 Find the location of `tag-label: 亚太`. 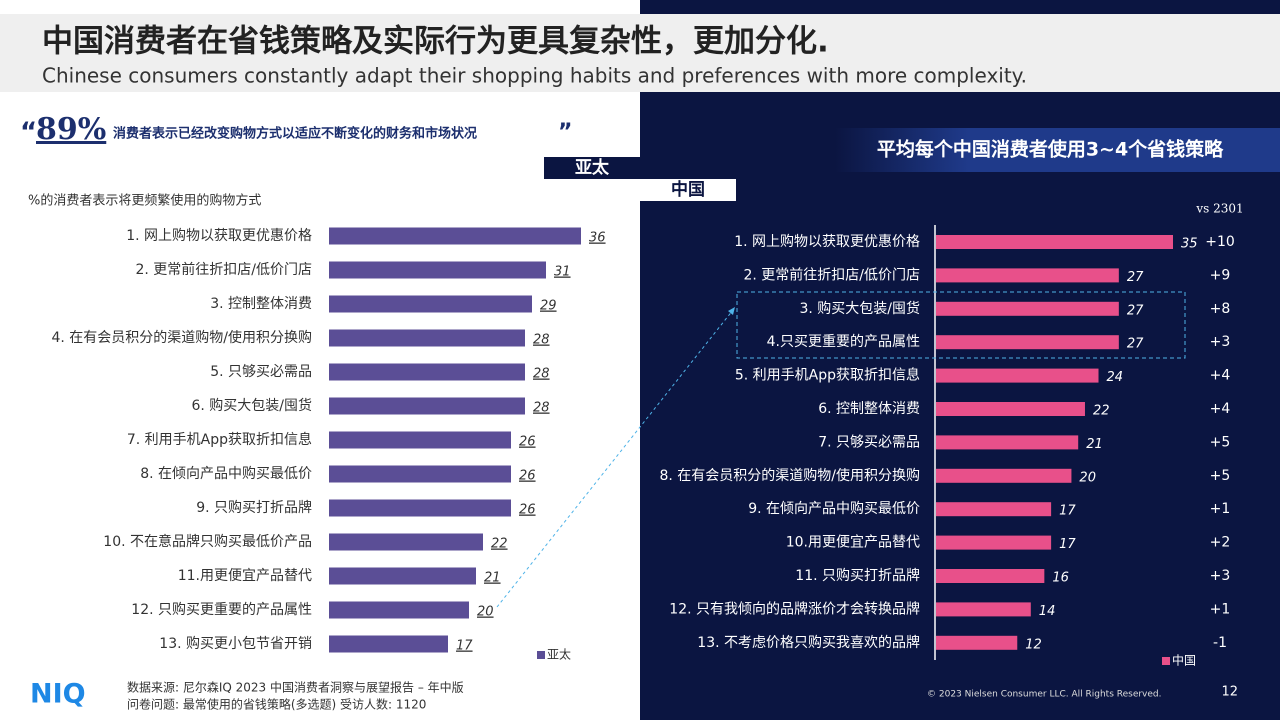

tag-label: 亚太 is located at coordinates (592, 167).